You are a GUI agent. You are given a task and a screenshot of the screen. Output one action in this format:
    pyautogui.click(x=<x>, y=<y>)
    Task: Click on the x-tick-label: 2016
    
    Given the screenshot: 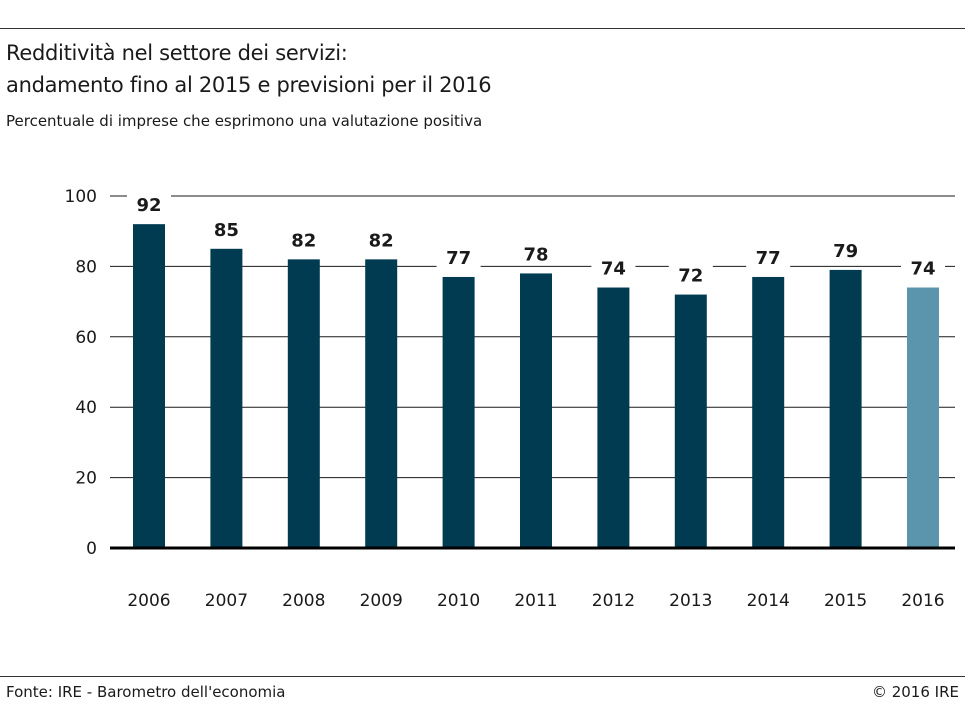 What is the action you would take?
    pyautogui.click(x=922, y=601)
    